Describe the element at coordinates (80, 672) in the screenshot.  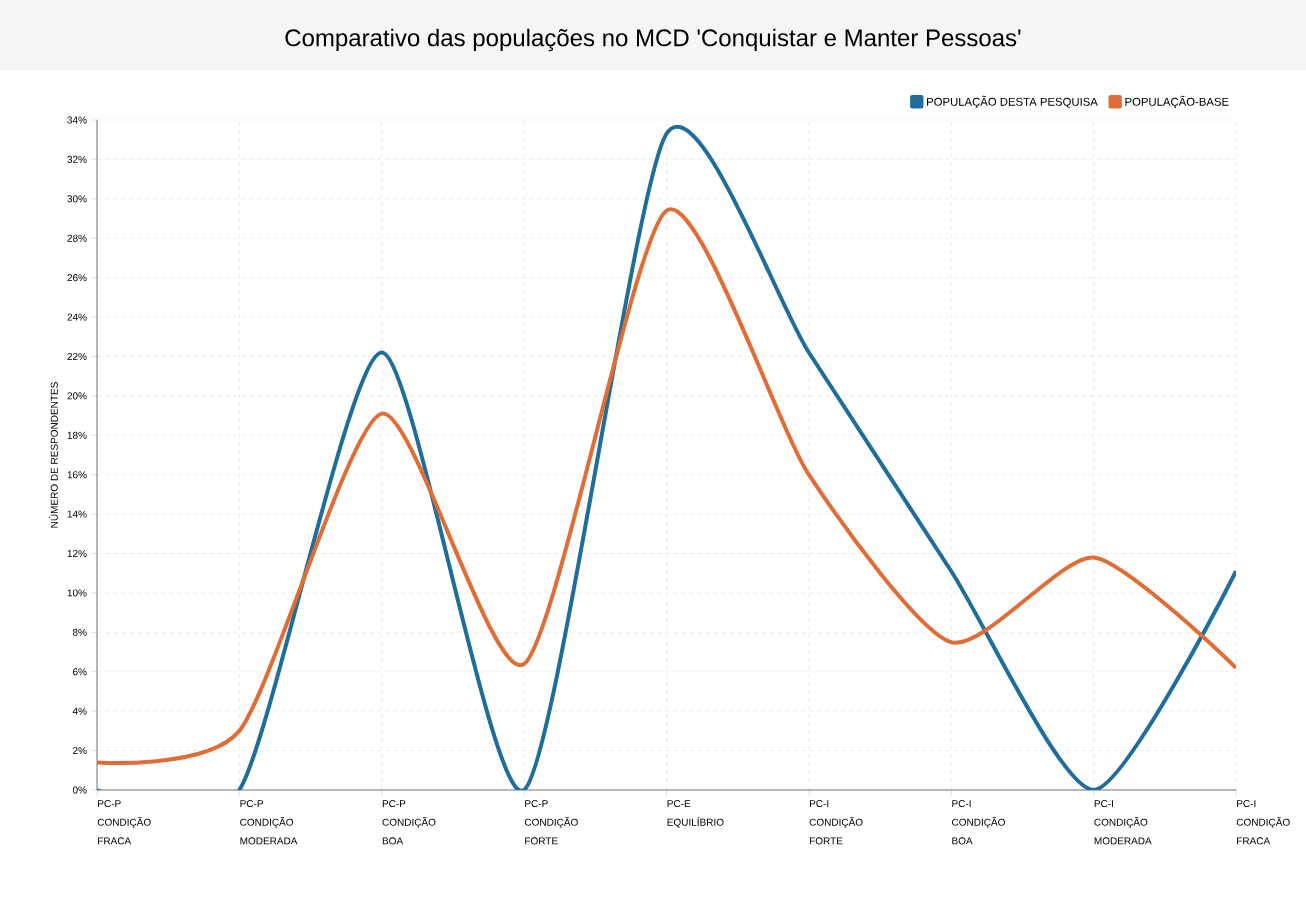
I see `y-tick-label: 6%` at that location.